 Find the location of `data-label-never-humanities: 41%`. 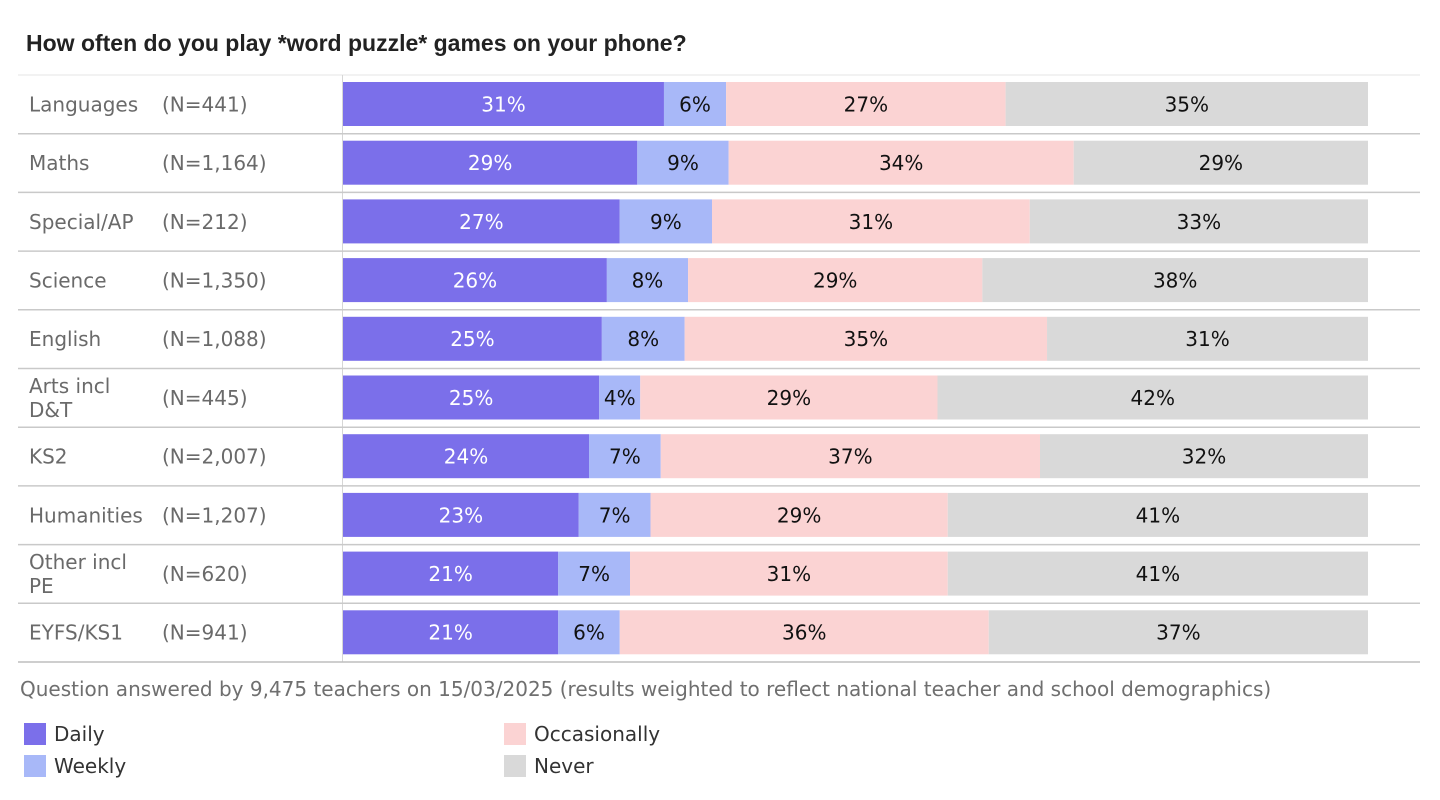

data-label-never-humanities: 41% is located at coordinates (1158, 515).